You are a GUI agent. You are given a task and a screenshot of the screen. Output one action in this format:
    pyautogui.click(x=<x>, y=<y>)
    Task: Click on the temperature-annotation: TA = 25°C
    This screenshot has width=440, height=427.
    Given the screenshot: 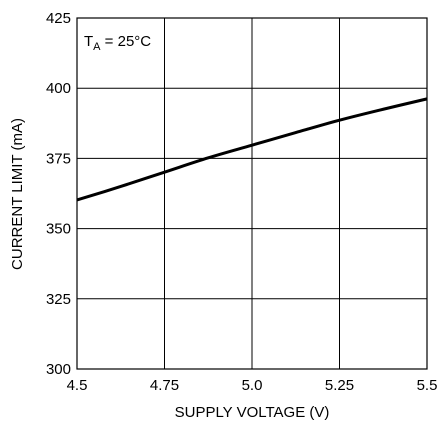 What is the action you would take?
    pyautogui.click(x=117, y=43)
    